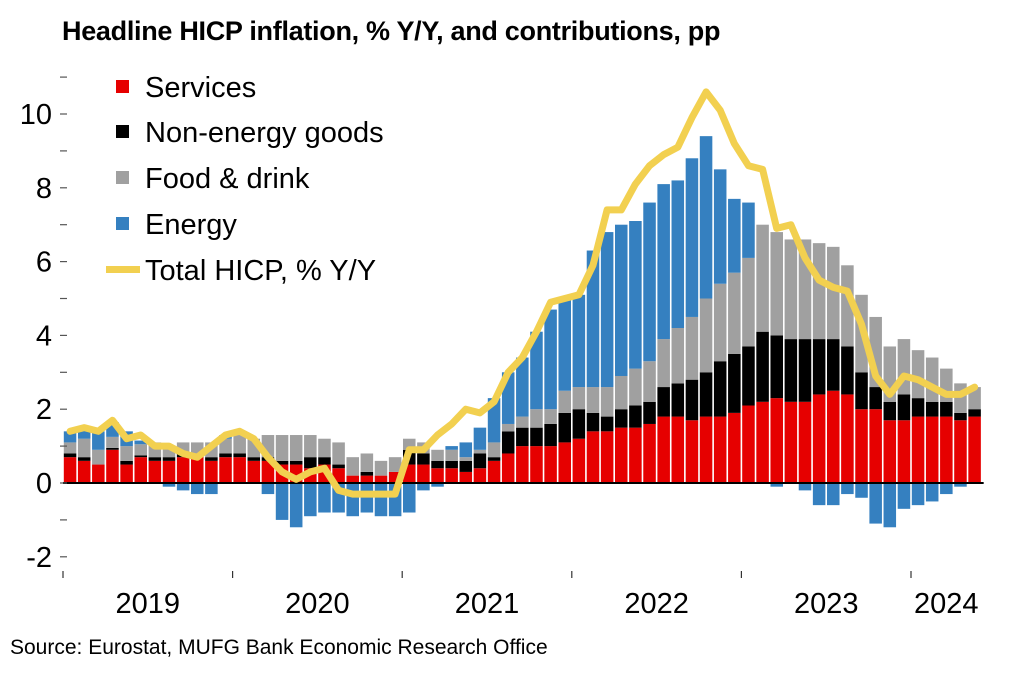 The image size is (1022, 681). Describe the element at coordinates (487, 604) in the screenshot. I see `x-tick-label: 2021` at that location.